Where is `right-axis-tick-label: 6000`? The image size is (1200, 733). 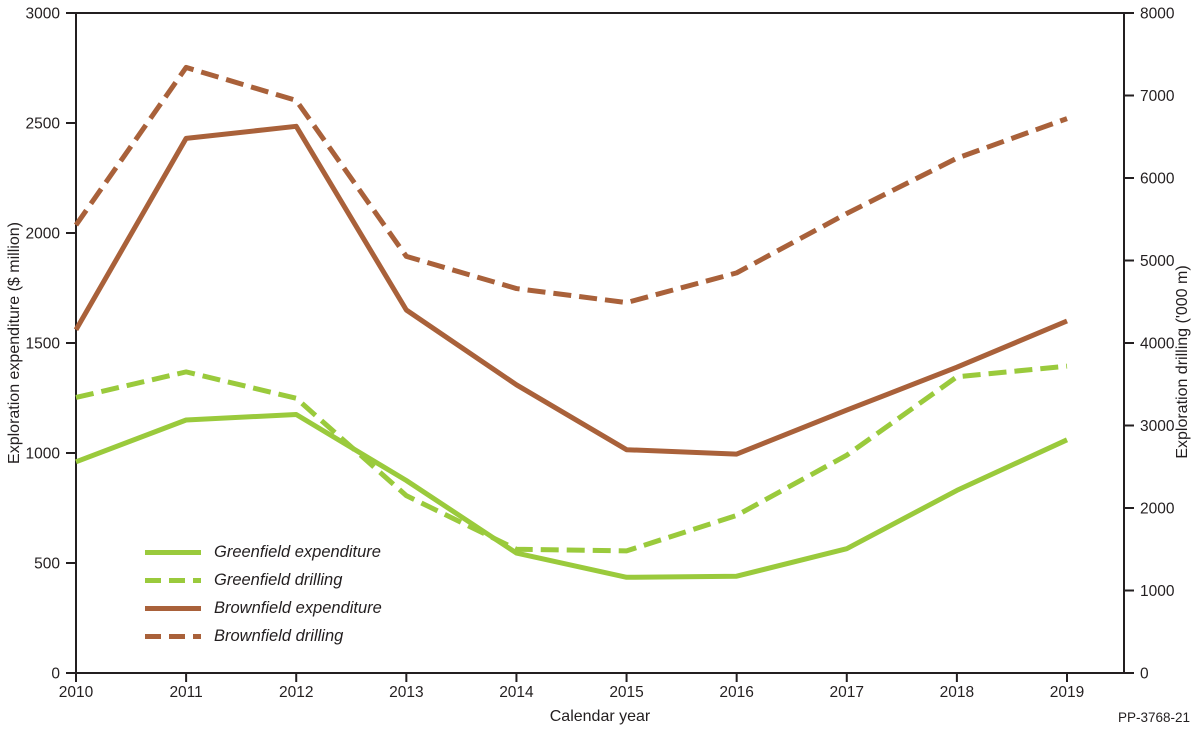
right-axis-tick-label: 6000 is located at coordinates (1157, 179).